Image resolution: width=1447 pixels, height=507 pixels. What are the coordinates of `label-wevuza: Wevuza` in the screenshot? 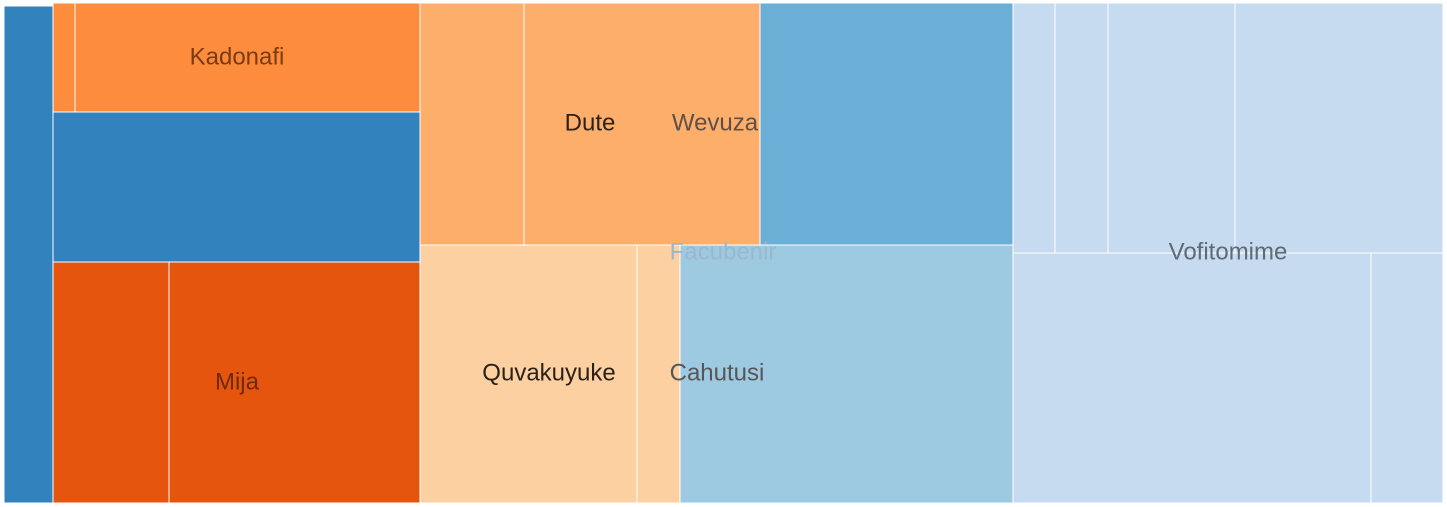 It's located at (715, 122).